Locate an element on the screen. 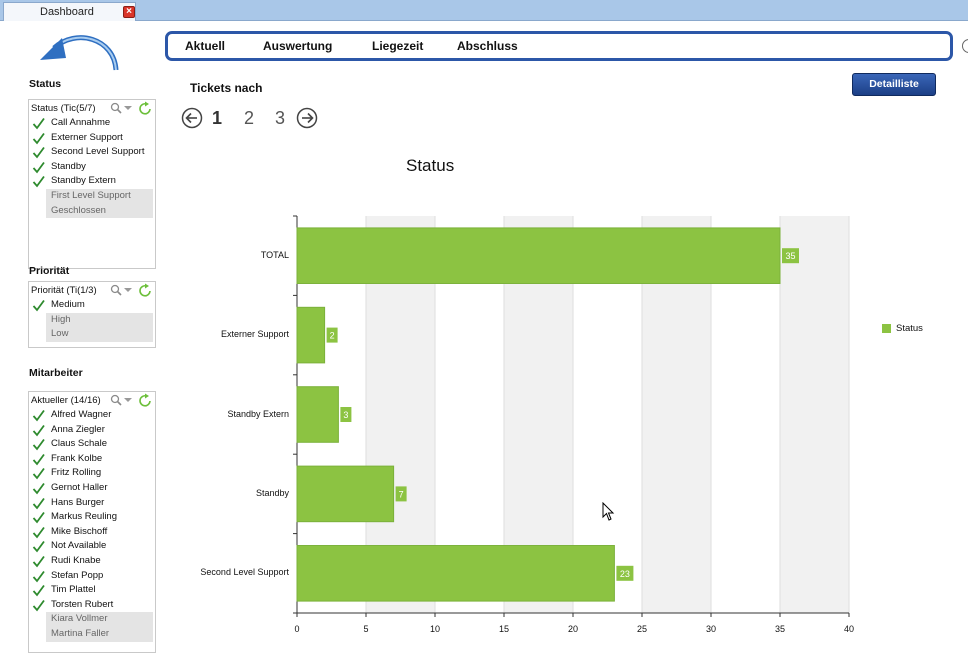 This screenshot has height=653, width=968. filter-item-label: Alfred Wagner is located at coordinates (81, 414).